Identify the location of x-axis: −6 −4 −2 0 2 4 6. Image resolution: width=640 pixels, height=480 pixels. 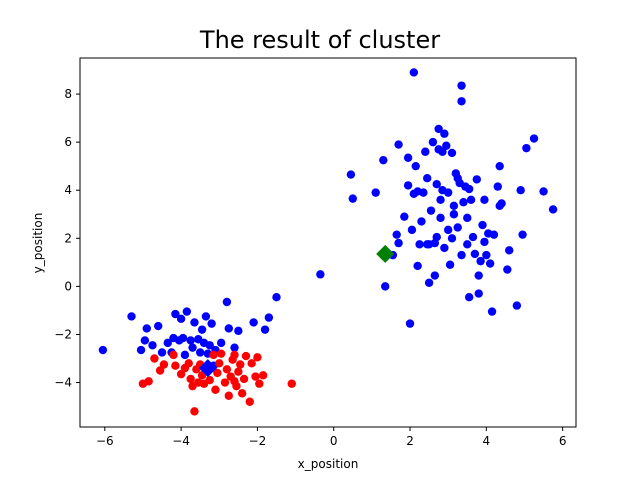
(331, 437).